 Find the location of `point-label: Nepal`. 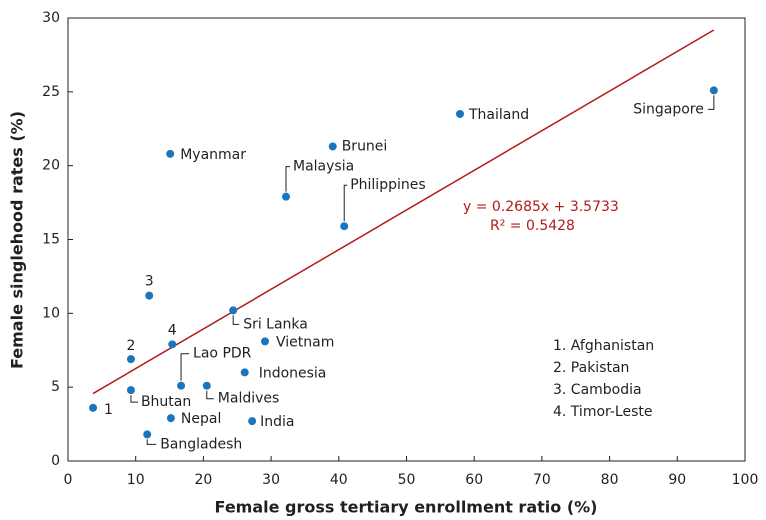

point-label: Nepal is located at coordinates (201, 419).